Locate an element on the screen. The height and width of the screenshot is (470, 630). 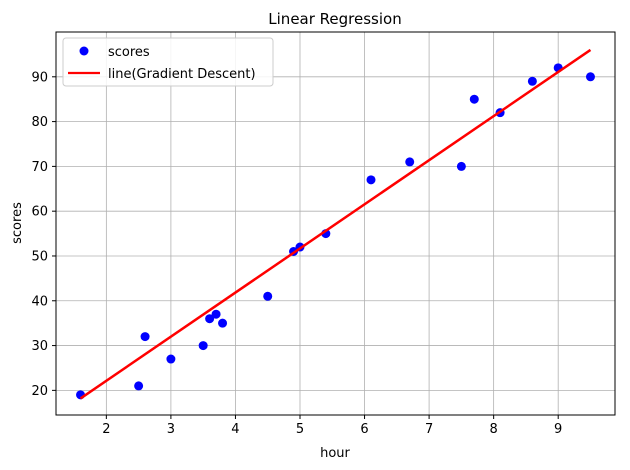
x-tick-label: 8 is located at coordinates (494, 429).